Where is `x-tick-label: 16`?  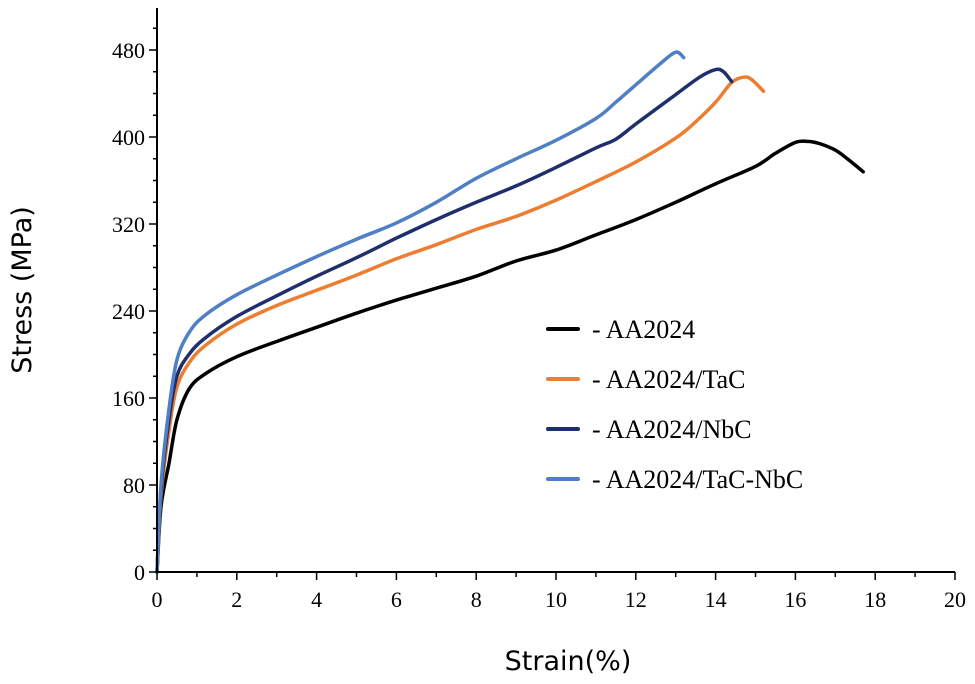 x-tick-label: 16 is located at coordinates (795, 599).